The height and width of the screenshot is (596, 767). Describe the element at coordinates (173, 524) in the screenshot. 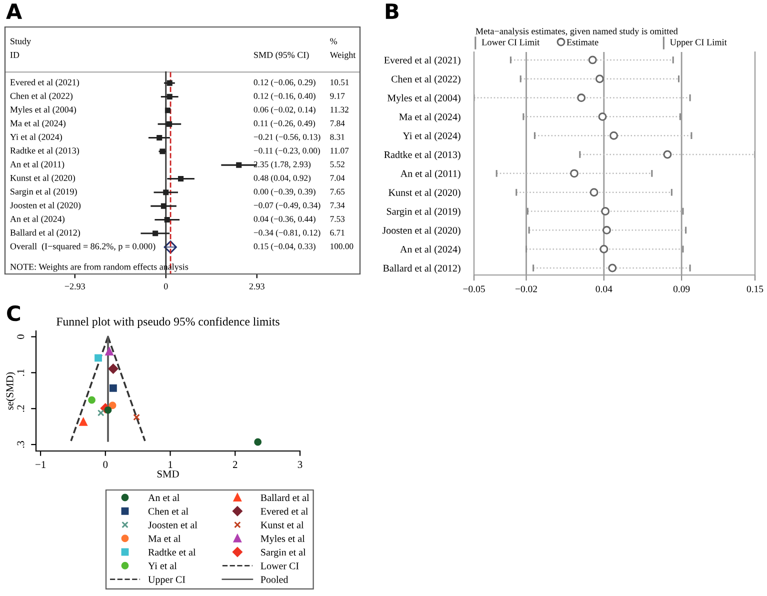

I see `legend-label: Joosten et al` at that location.